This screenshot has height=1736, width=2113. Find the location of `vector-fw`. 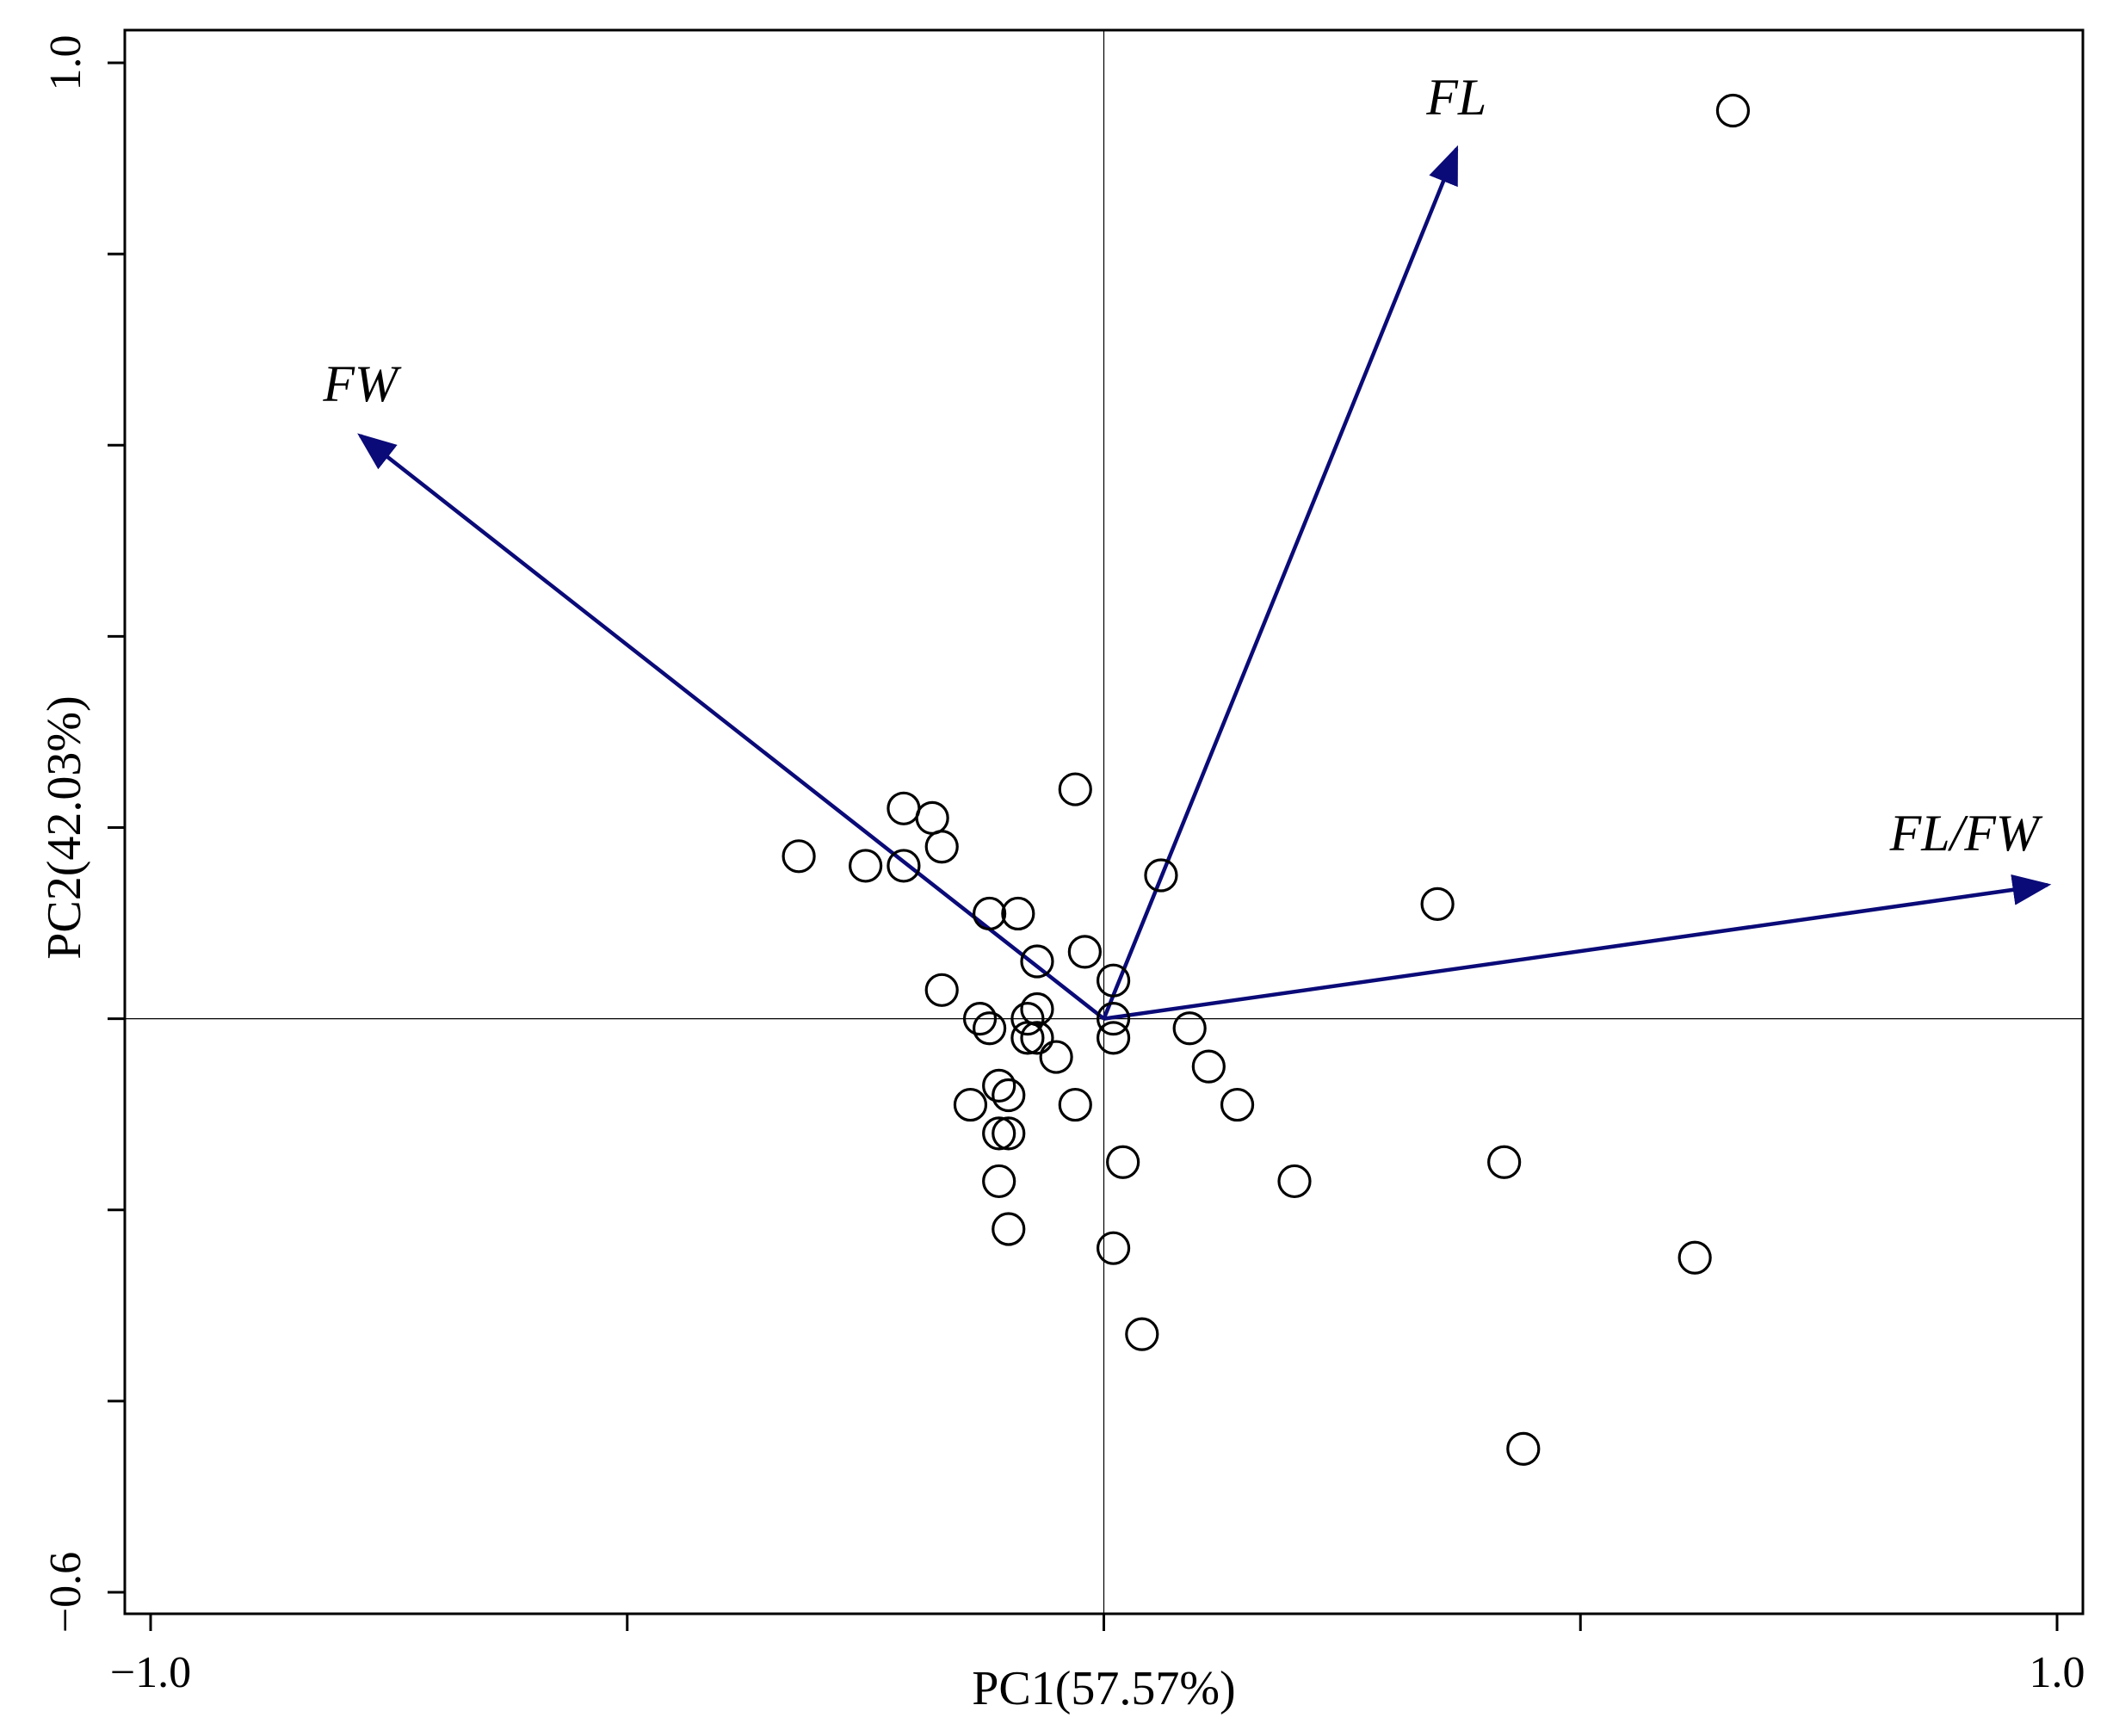

vector-fw is located at coordinates (731, 727).